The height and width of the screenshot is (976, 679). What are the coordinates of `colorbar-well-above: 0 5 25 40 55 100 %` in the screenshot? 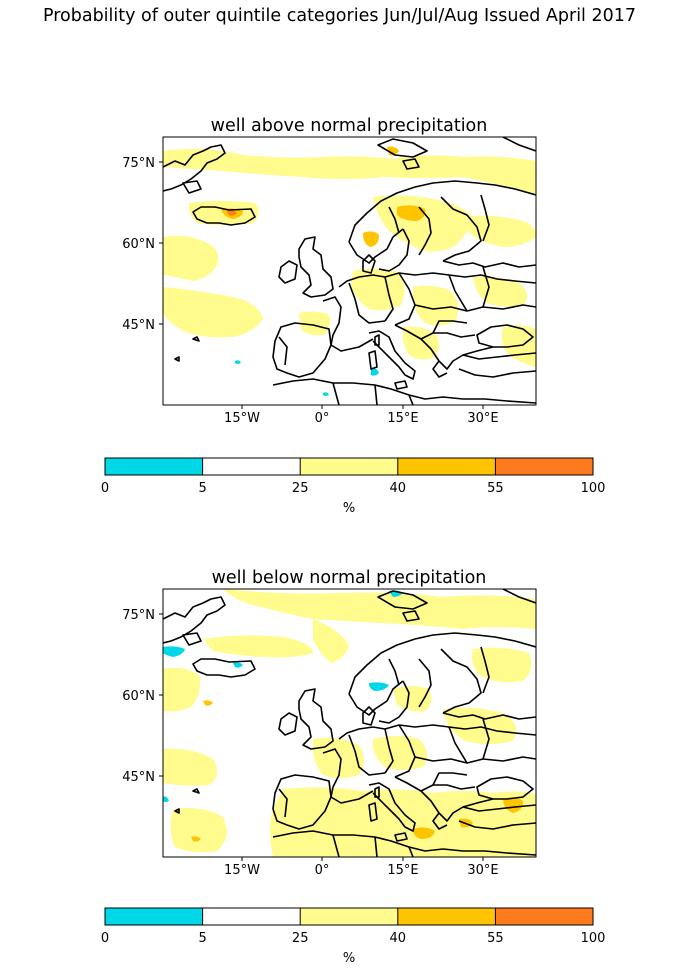 It's located at (353, 486).